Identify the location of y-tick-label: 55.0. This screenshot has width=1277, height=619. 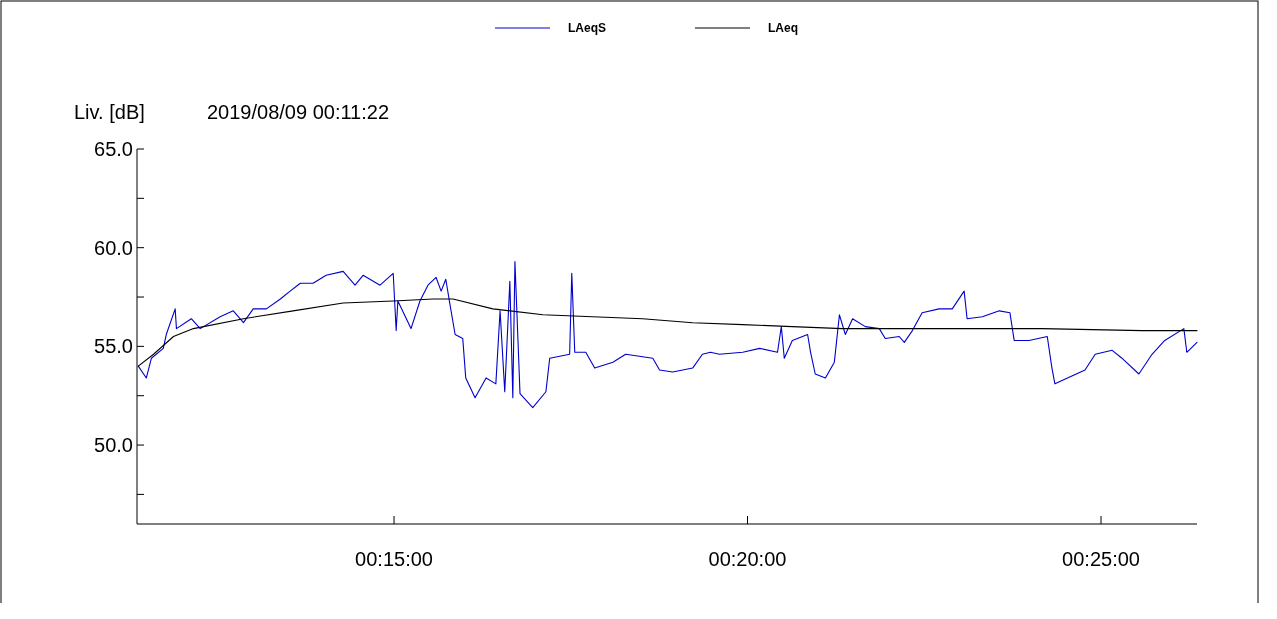
(113, 346).